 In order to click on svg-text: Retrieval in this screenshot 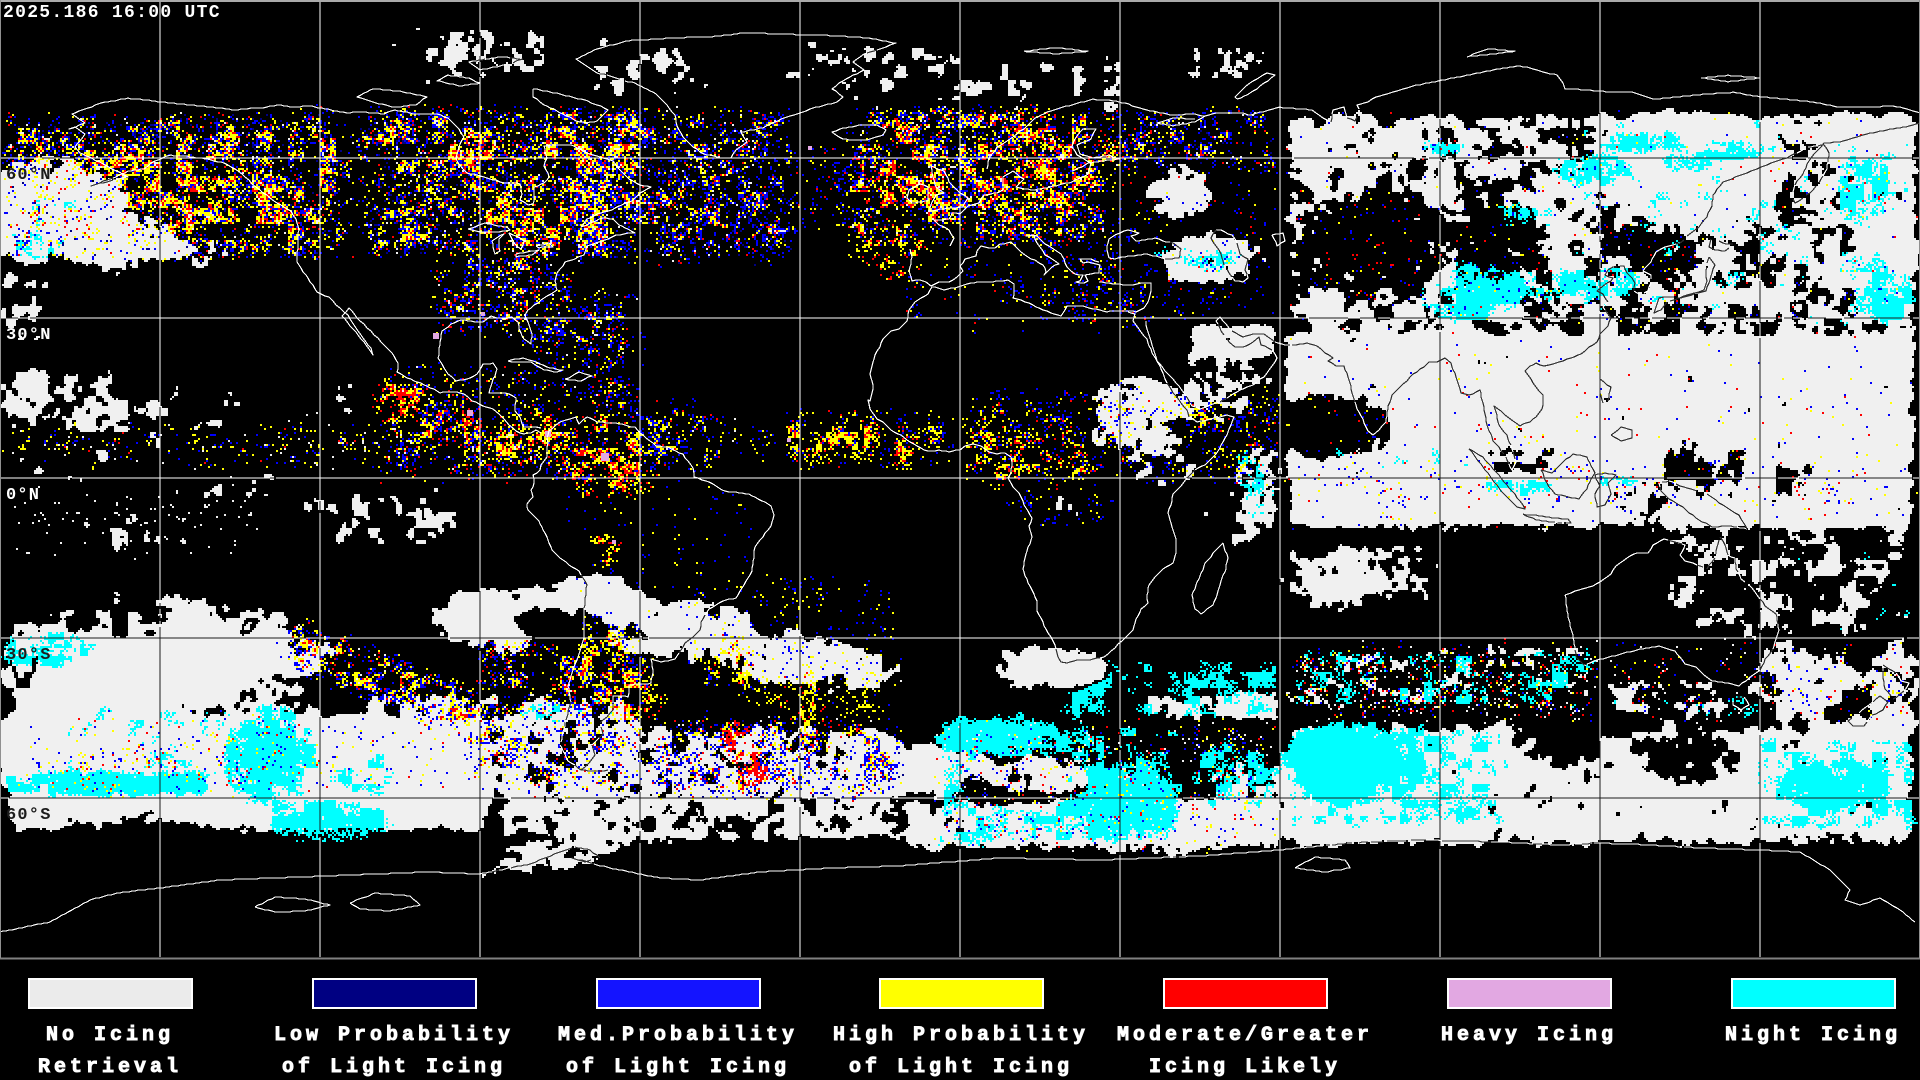, I will do `click(110, 1067)`.